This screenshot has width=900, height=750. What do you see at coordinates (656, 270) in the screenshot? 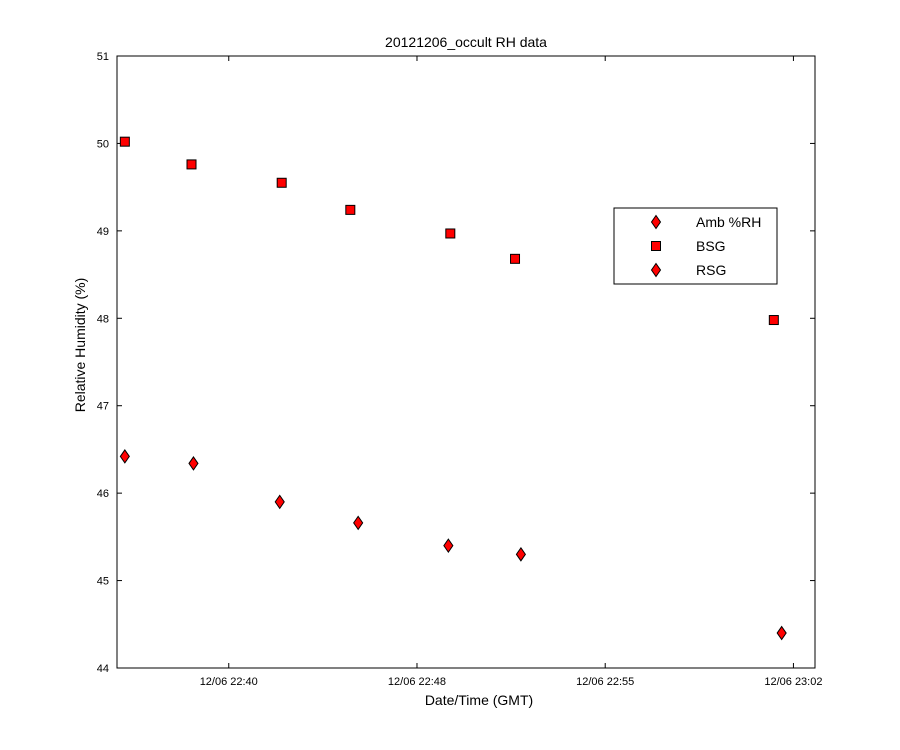
I see `legend-marker-rsg` at bounding box center [656, 270].